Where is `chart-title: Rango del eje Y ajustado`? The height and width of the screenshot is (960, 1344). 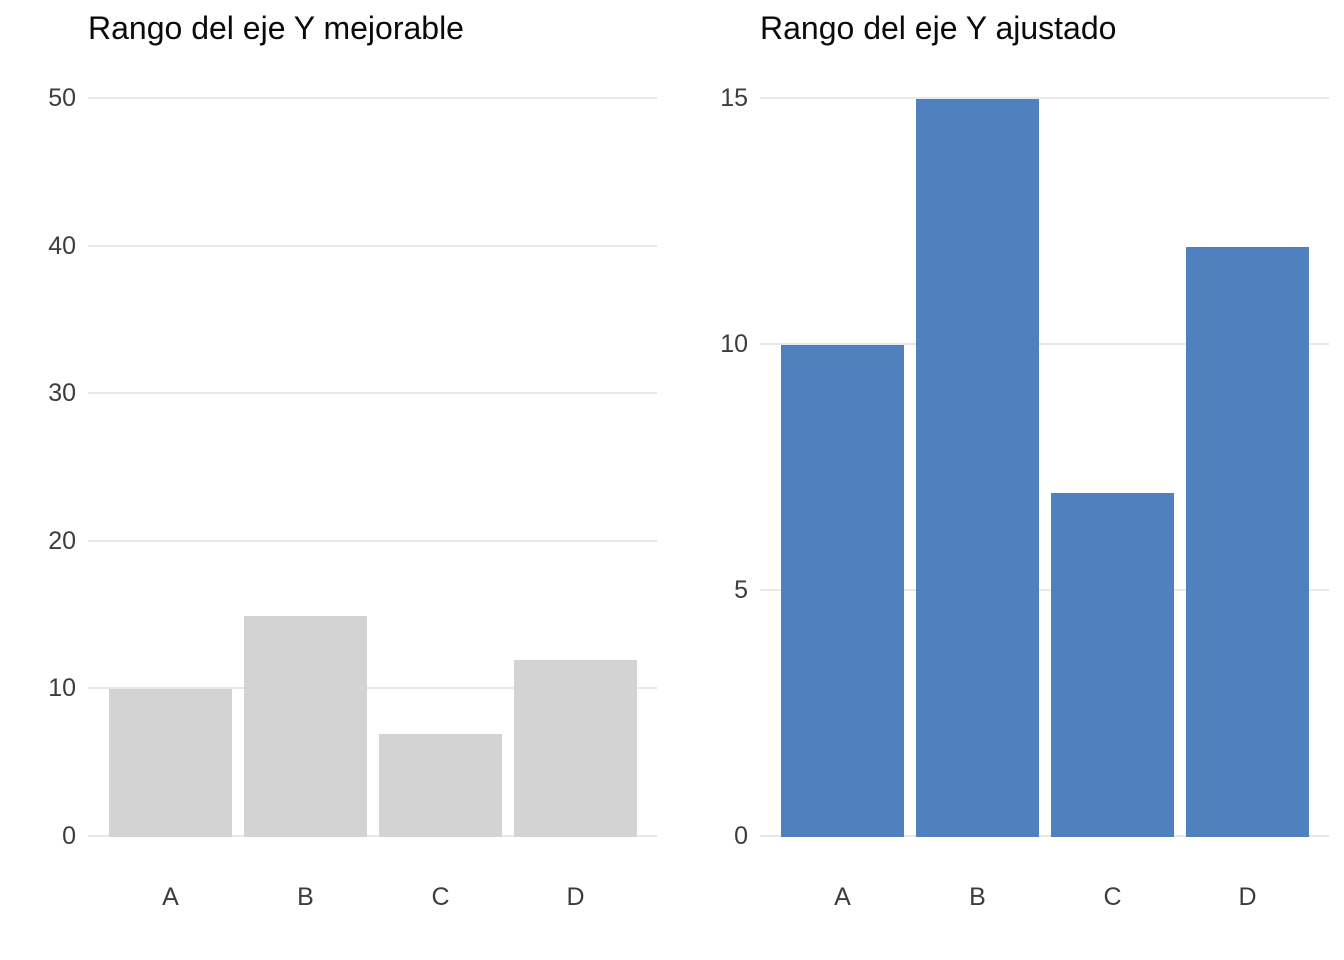 chart-title: Rango del eje Y ajustado is located at coordinates (938, 28).